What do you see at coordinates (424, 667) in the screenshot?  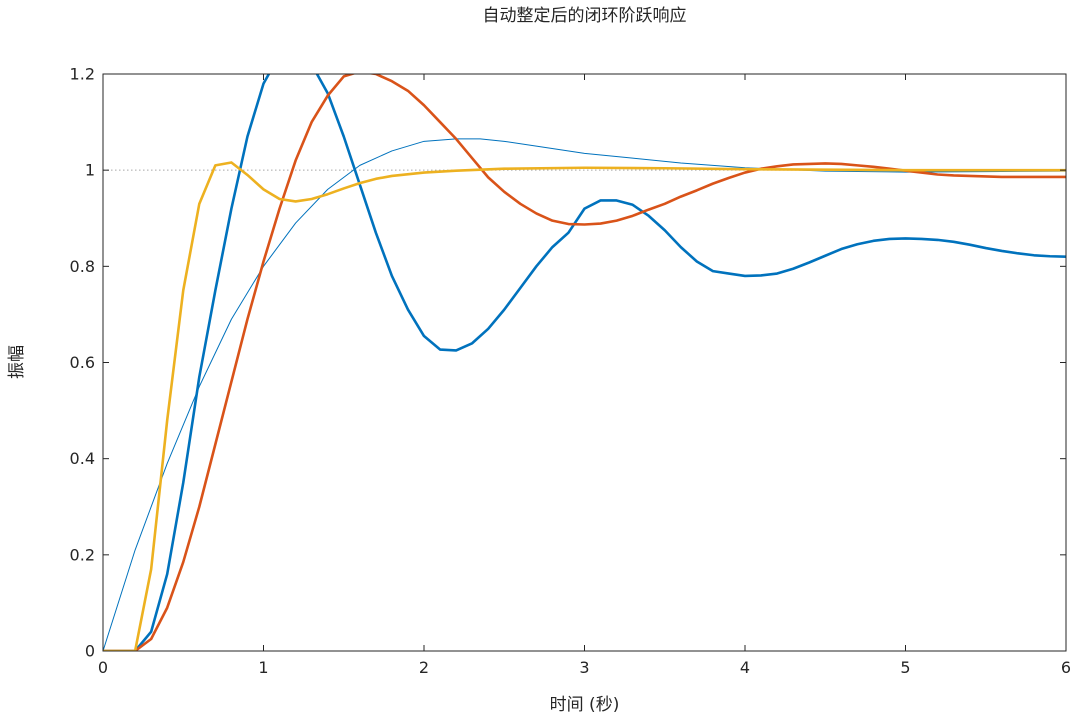 I see `x-tick-label: 2` at bounding box center [424, 667].